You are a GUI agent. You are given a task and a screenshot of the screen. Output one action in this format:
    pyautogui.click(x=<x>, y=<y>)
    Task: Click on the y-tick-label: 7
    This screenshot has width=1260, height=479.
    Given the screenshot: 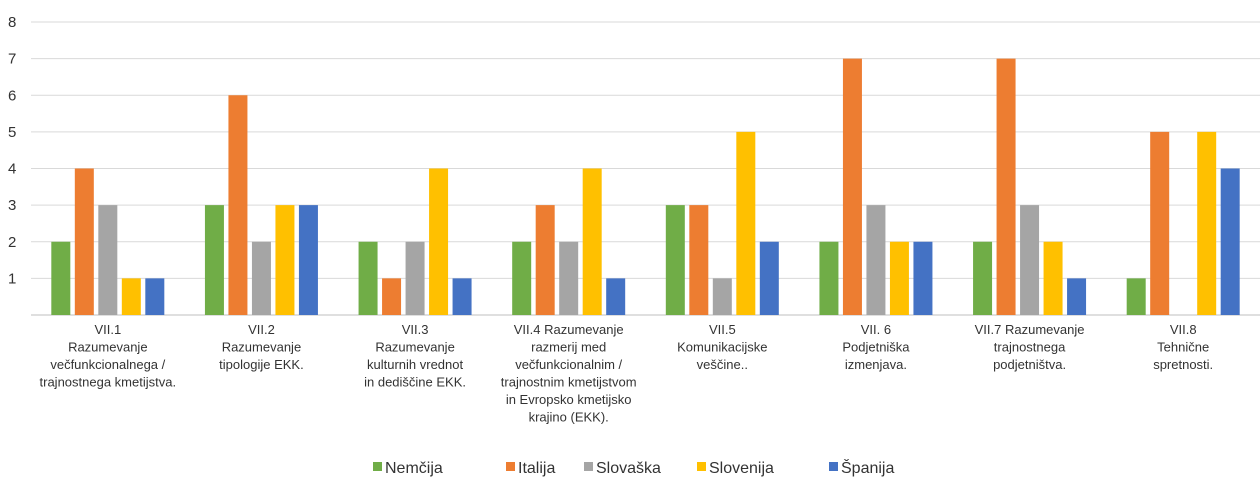 What is the action you would take?
    pyautogui.click(x=12, y=59)
    